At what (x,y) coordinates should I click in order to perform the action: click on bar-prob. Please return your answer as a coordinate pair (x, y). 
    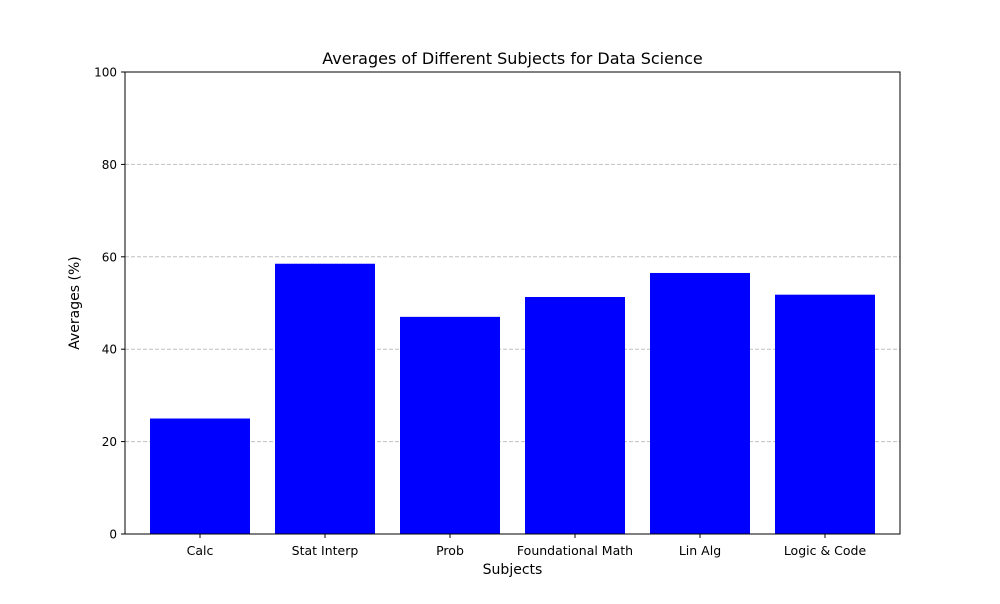
    Looking at the image, I should click on (450, 425).